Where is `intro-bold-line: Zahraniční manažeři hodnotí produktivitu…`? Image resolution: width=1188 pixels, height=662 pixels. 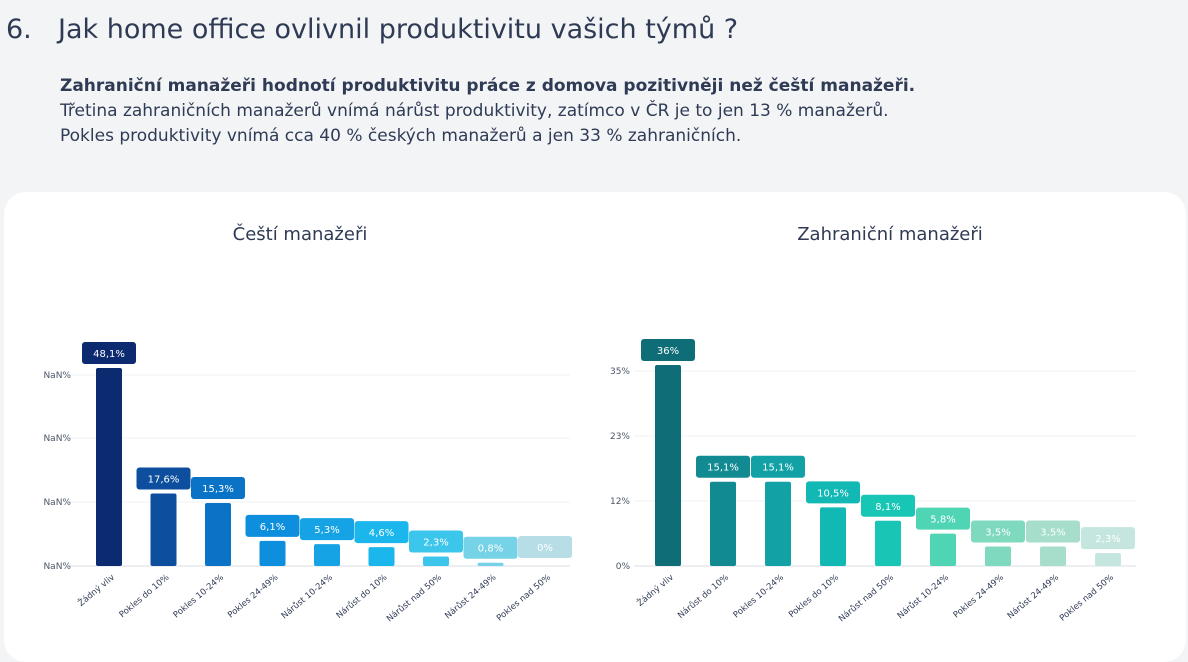 intro-bold-line: Zahraniční manažeři hodnotí produktivitu… is located at coordinates (488, 86).